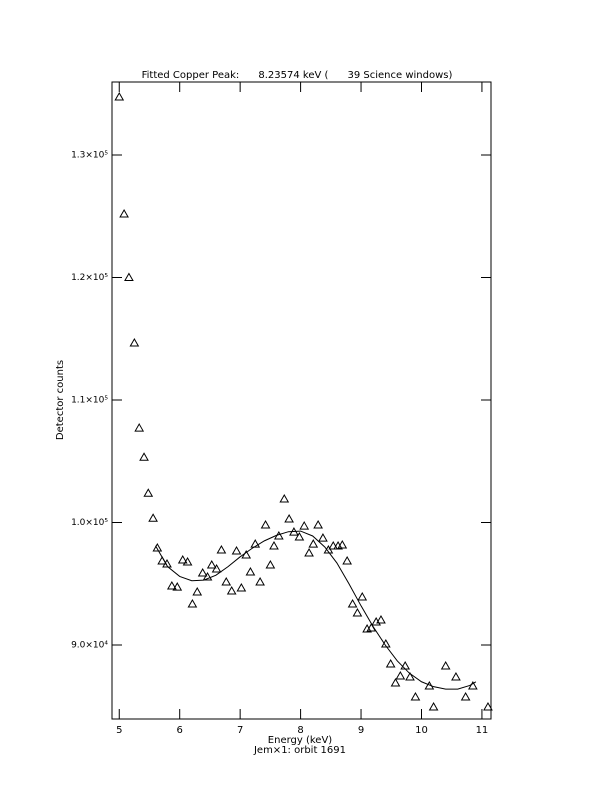 Image resolution: width=612 pixels, height=792 pixels. What do you see at coordinates (180, 730) in the screenshot?
I see `x-tick-label: 6` at bounding box center [180, 730].